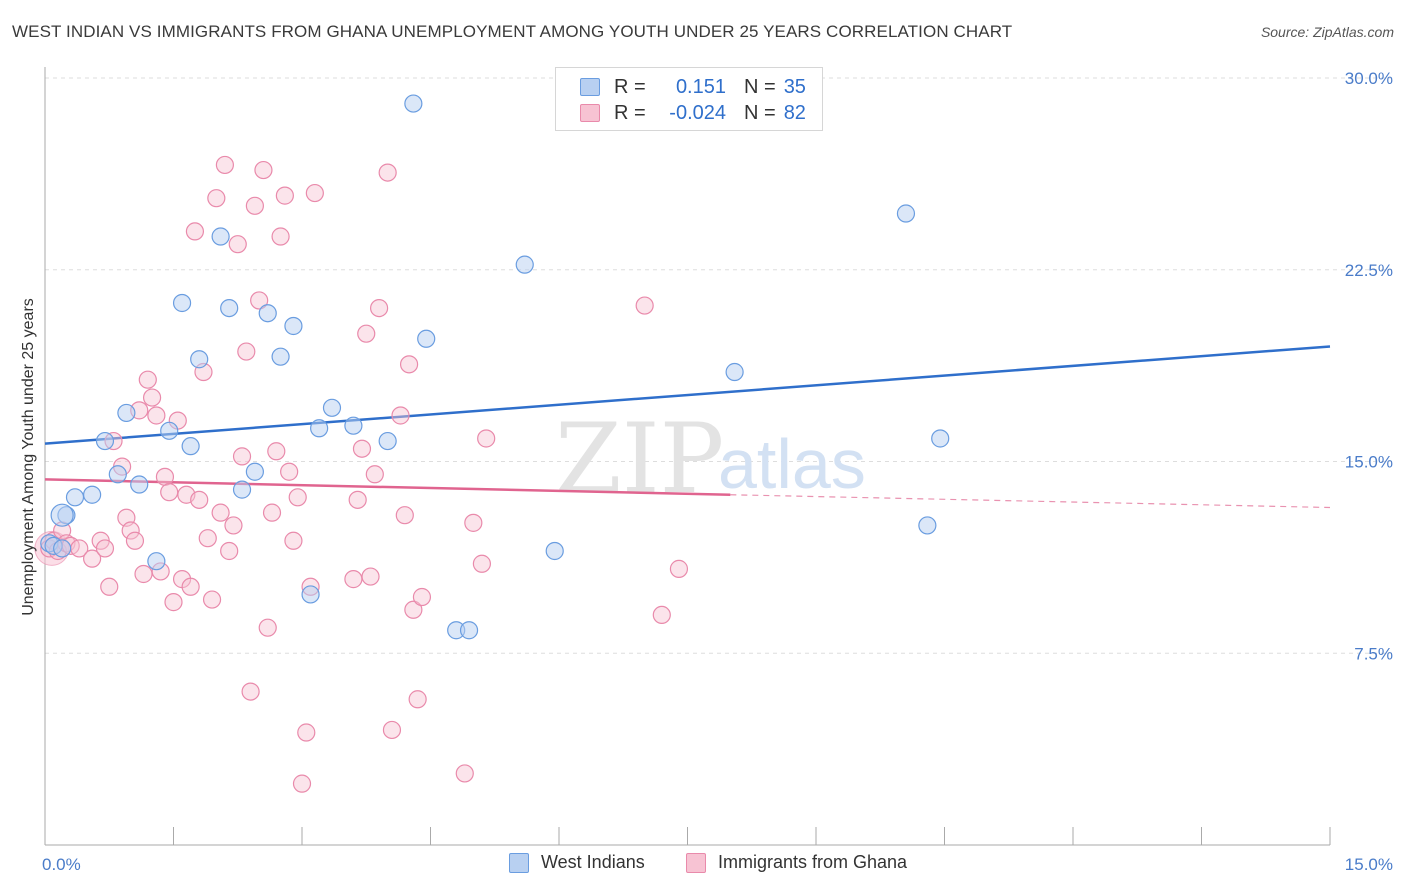 The width and height of the screenshot is (1406, 892). Describe the element at coordinates (792, 464) in the screenshot. I see `watermark-atlas: atlas` at that location.